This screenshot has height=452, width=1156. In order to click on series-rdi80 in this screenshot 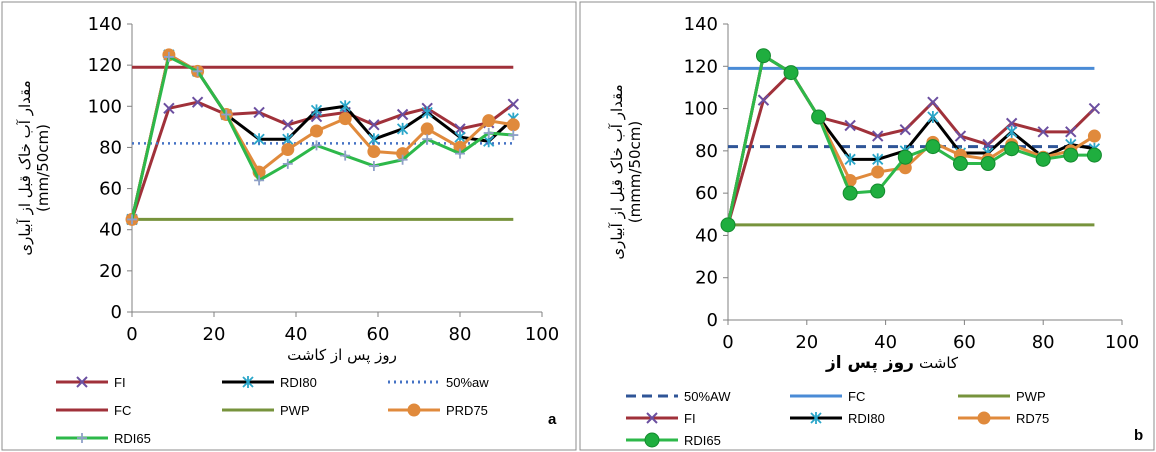, I will do `click(322, 137)`.